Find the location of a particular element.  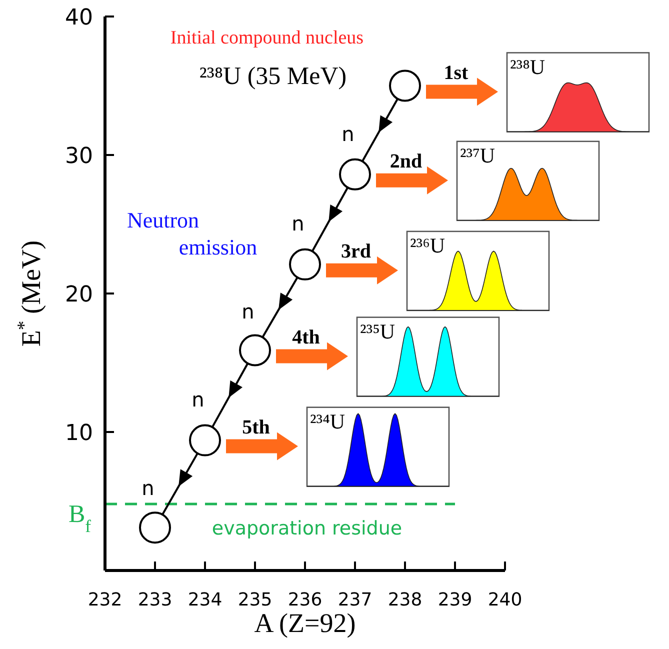

text: ²³⁸U is located at coordinates (528, 66).